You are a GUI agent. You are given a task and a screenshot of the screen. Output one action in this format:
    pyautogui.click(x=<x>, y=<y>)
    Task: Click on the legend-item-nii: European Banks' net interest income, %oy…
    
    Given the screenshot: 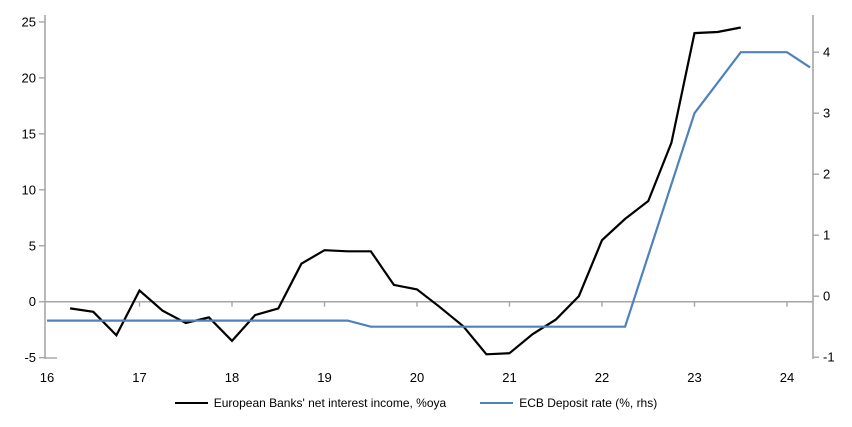 What is the action you would take?
    pyautogui.click(x=310, y=403)
    